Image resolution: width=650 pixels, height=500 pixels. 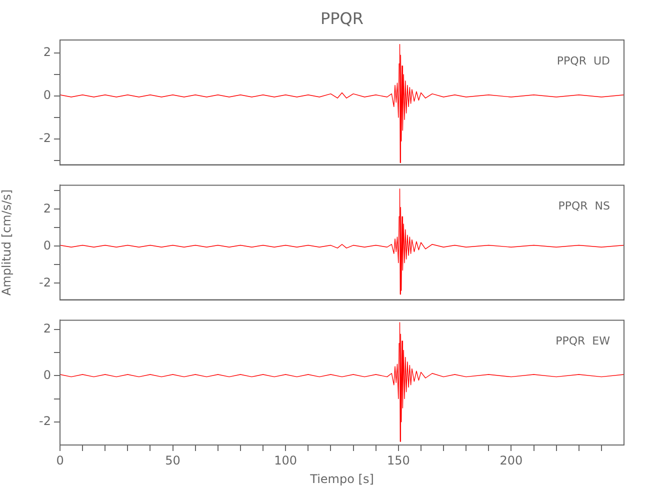 What do you see at coordinates (398, 460) in the screenshot?
I see `x-tick-label: 150` at bounding box center [398, 460].